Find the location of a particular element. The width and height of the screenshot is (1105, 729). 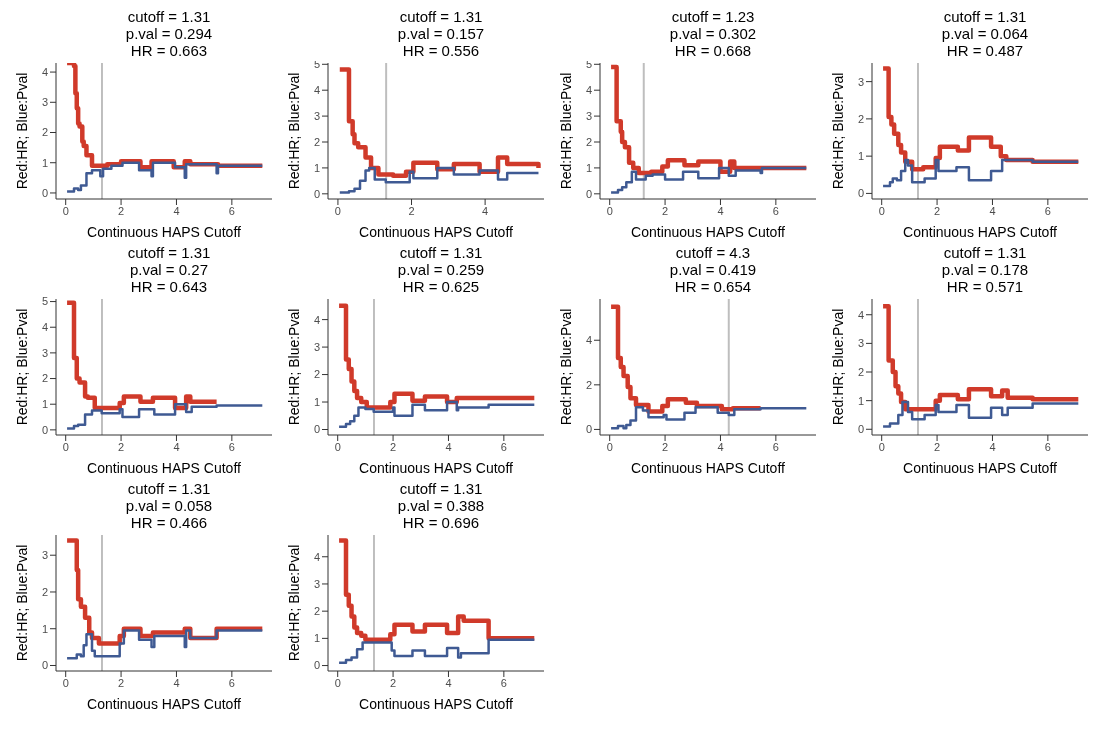

chart-title: cutoff = 1.31 p.val = 0.388 HR = 0.696 is located at coordinates (441, 506).